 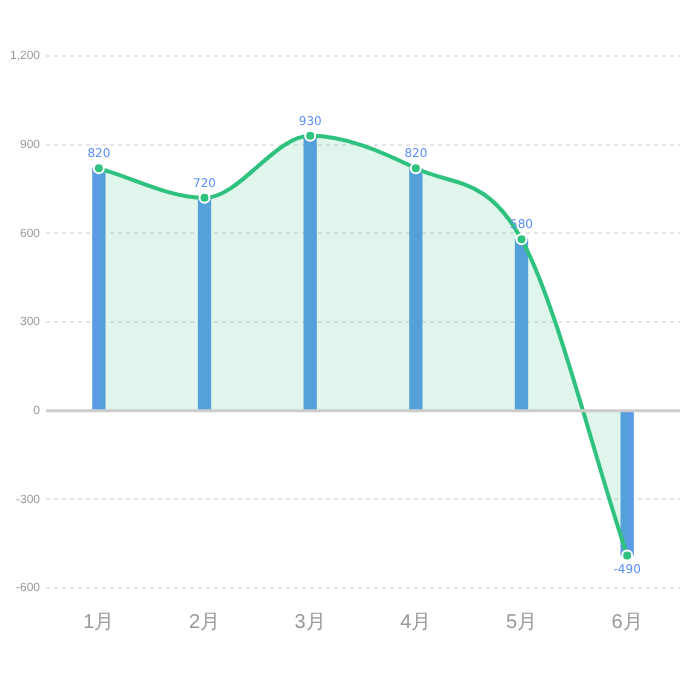 What do you see at coordinates (416, 622) in the screenshot?
I see `x-tick-label: 4月` at bounding box center [416, 622].